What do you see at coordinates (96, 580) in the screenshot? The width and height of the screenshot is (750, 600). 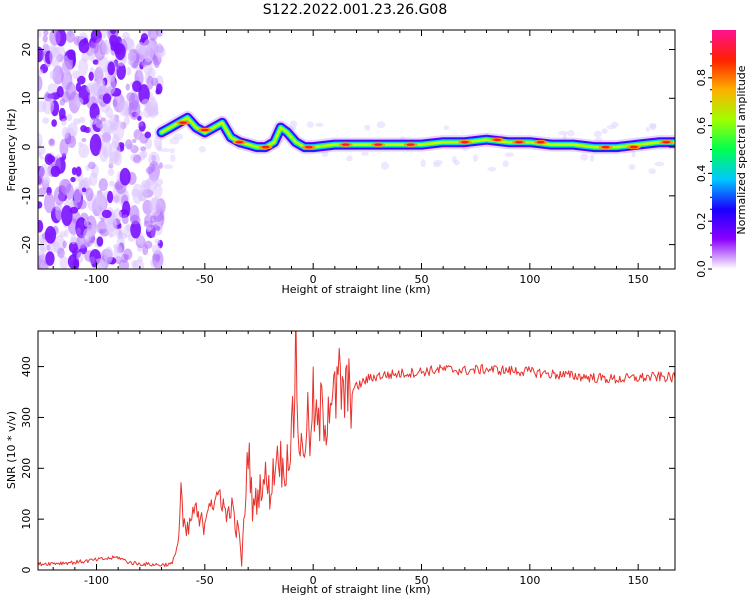 I see `snr-x-tick-label: -100` at bounding box center [96, 580].